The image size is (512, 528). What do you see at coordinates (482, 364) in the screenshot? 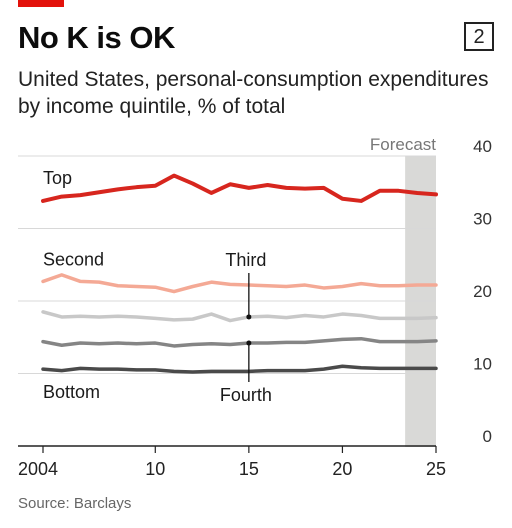
I see `y-tick-label: 10` at bounding box center [482, 364].